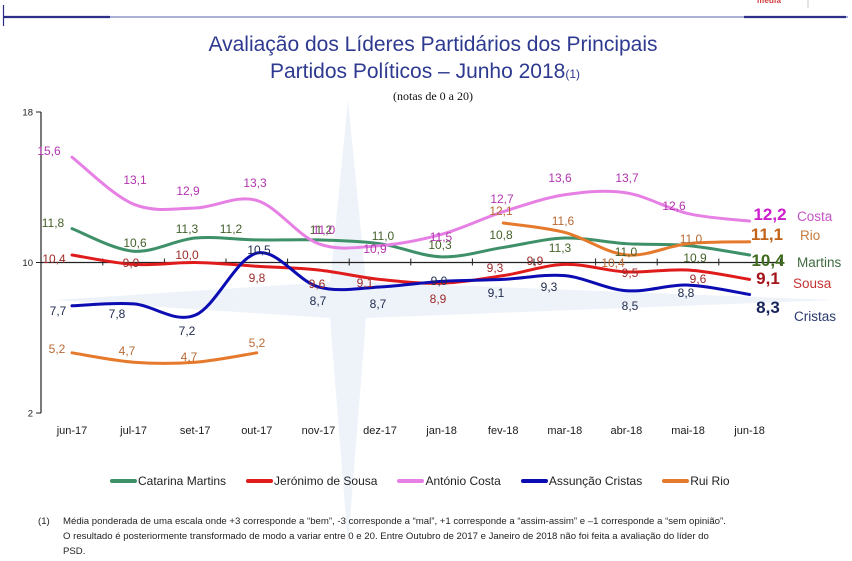  I want to click on x-tick-label: dez-17, so click(380, 431).